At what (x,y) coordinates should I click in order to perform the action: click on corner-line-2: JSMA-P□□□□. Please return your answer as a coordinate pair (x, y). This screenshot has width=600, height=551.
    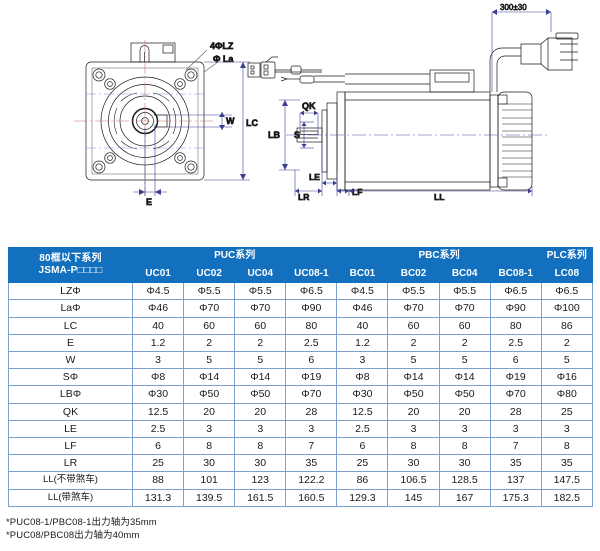
    Looking at the image, I should click on (70, 271).